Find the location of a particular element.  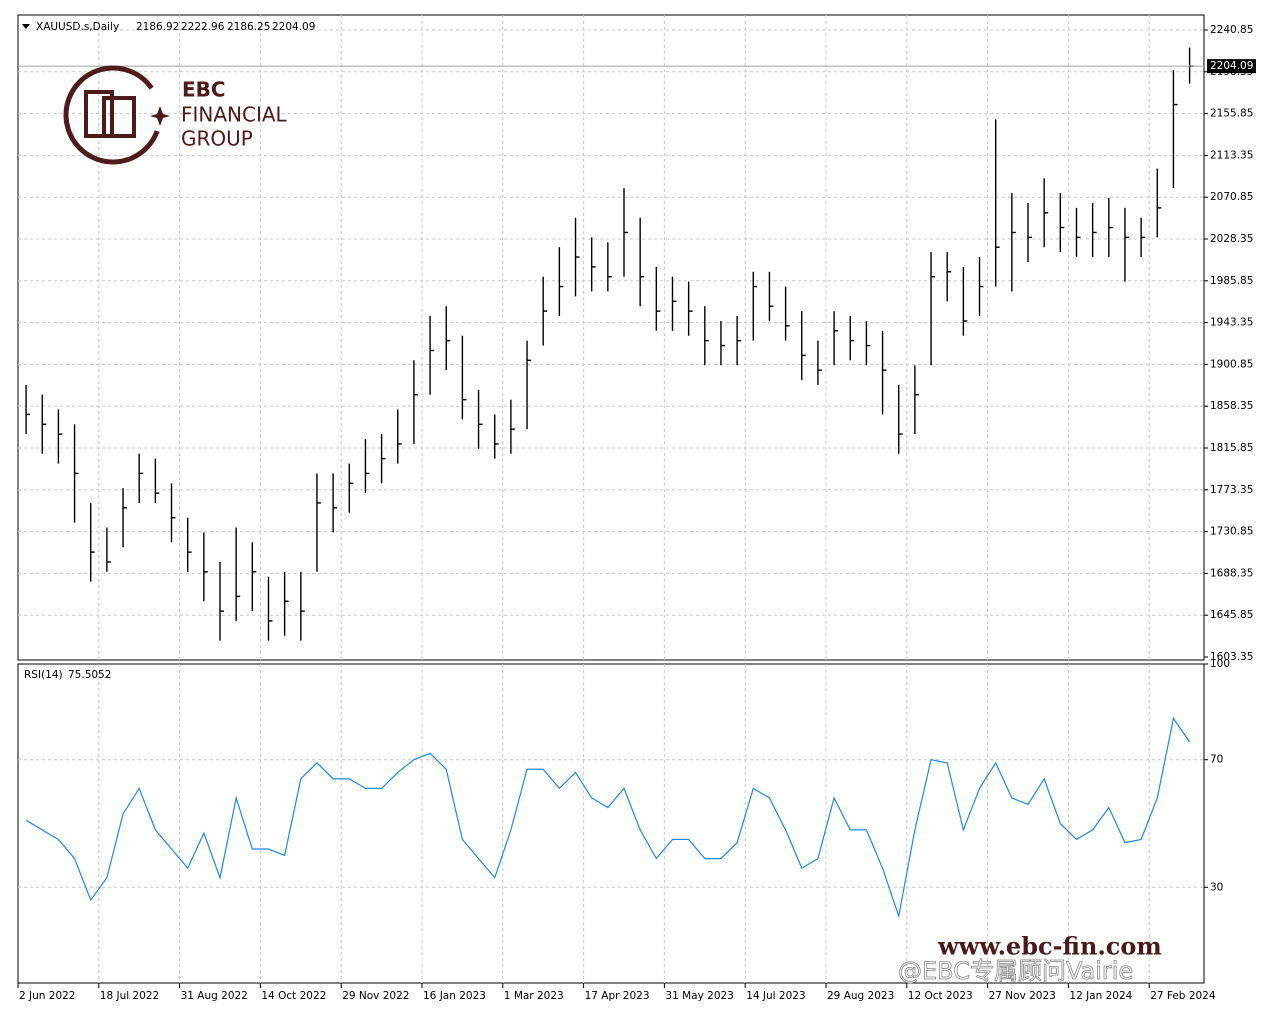

watermark-url: www.ebc-fin.com is located at coordinates (1049, 946).